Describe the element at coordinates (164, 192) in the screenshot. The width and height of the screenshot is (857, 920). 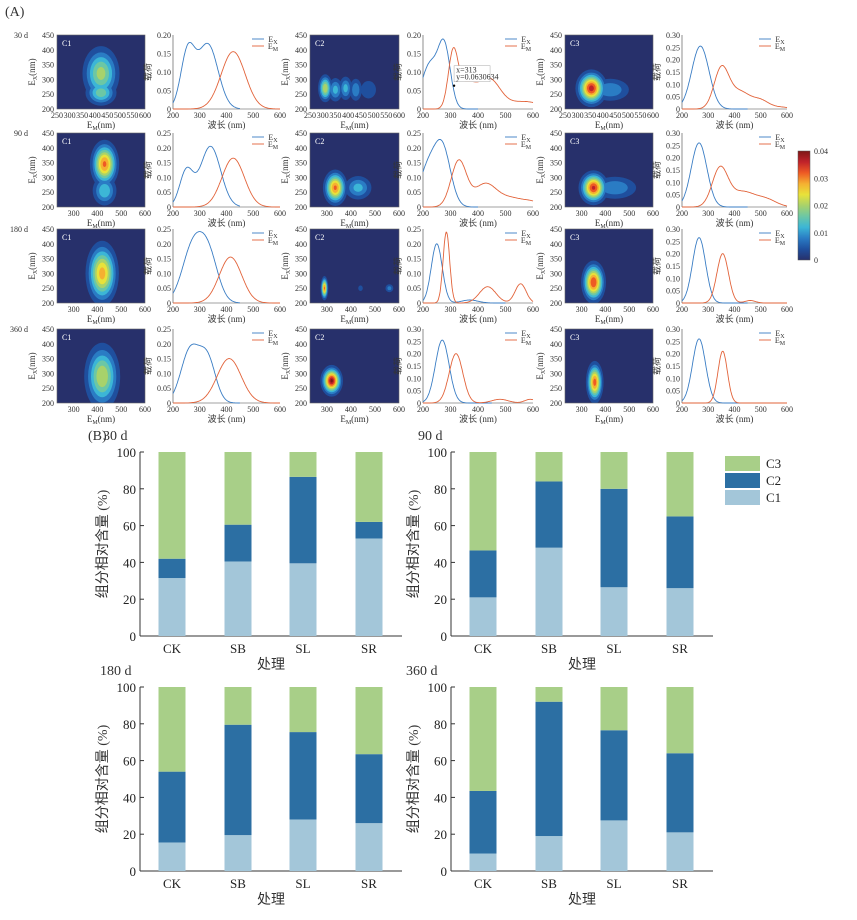
I see `y-tick-label: 0.05` at that location.